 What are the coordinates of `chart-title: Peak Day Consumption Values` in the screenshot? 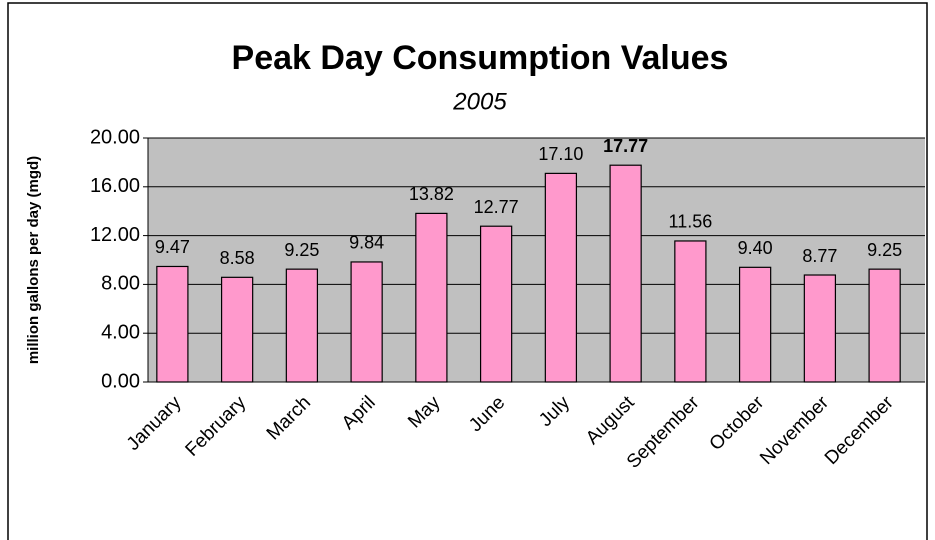 It's located at (480, 58).